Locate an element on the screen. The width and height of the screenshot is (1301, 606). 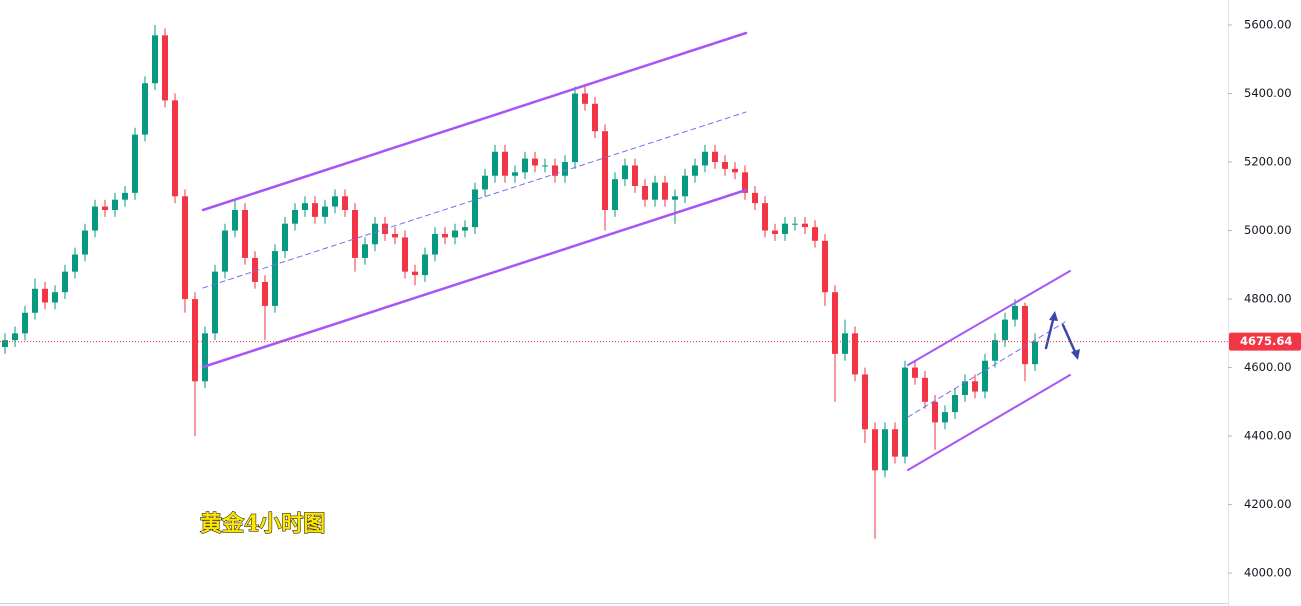
y-tick-label: 4200.00 is located at coordinates (1268, 504).